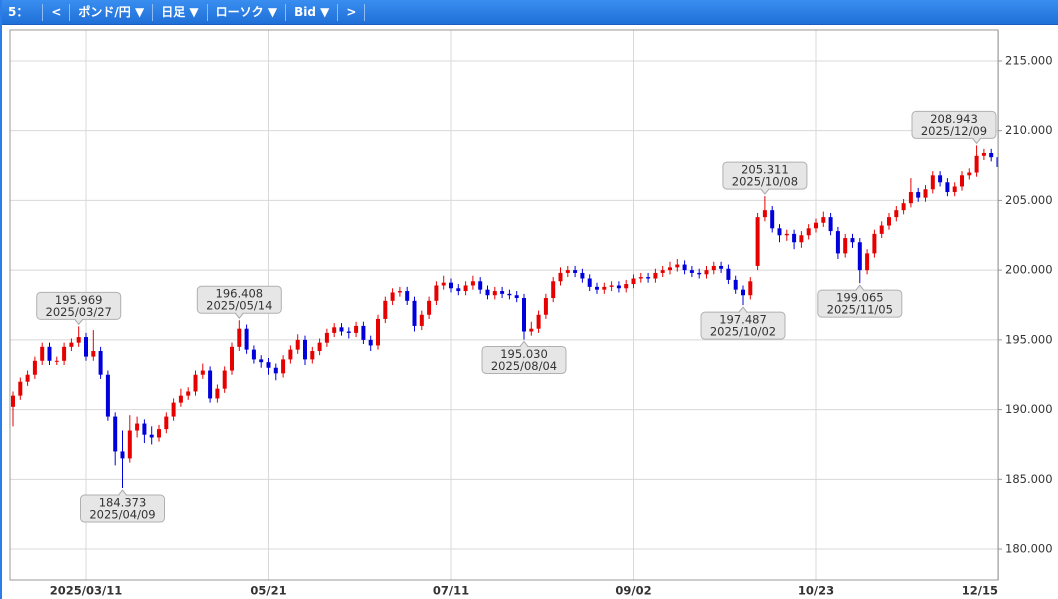  What do you see at coordinates (22, 12) in the screenshot?
I see `period-button: 5：` at bounding box center [22, 12].